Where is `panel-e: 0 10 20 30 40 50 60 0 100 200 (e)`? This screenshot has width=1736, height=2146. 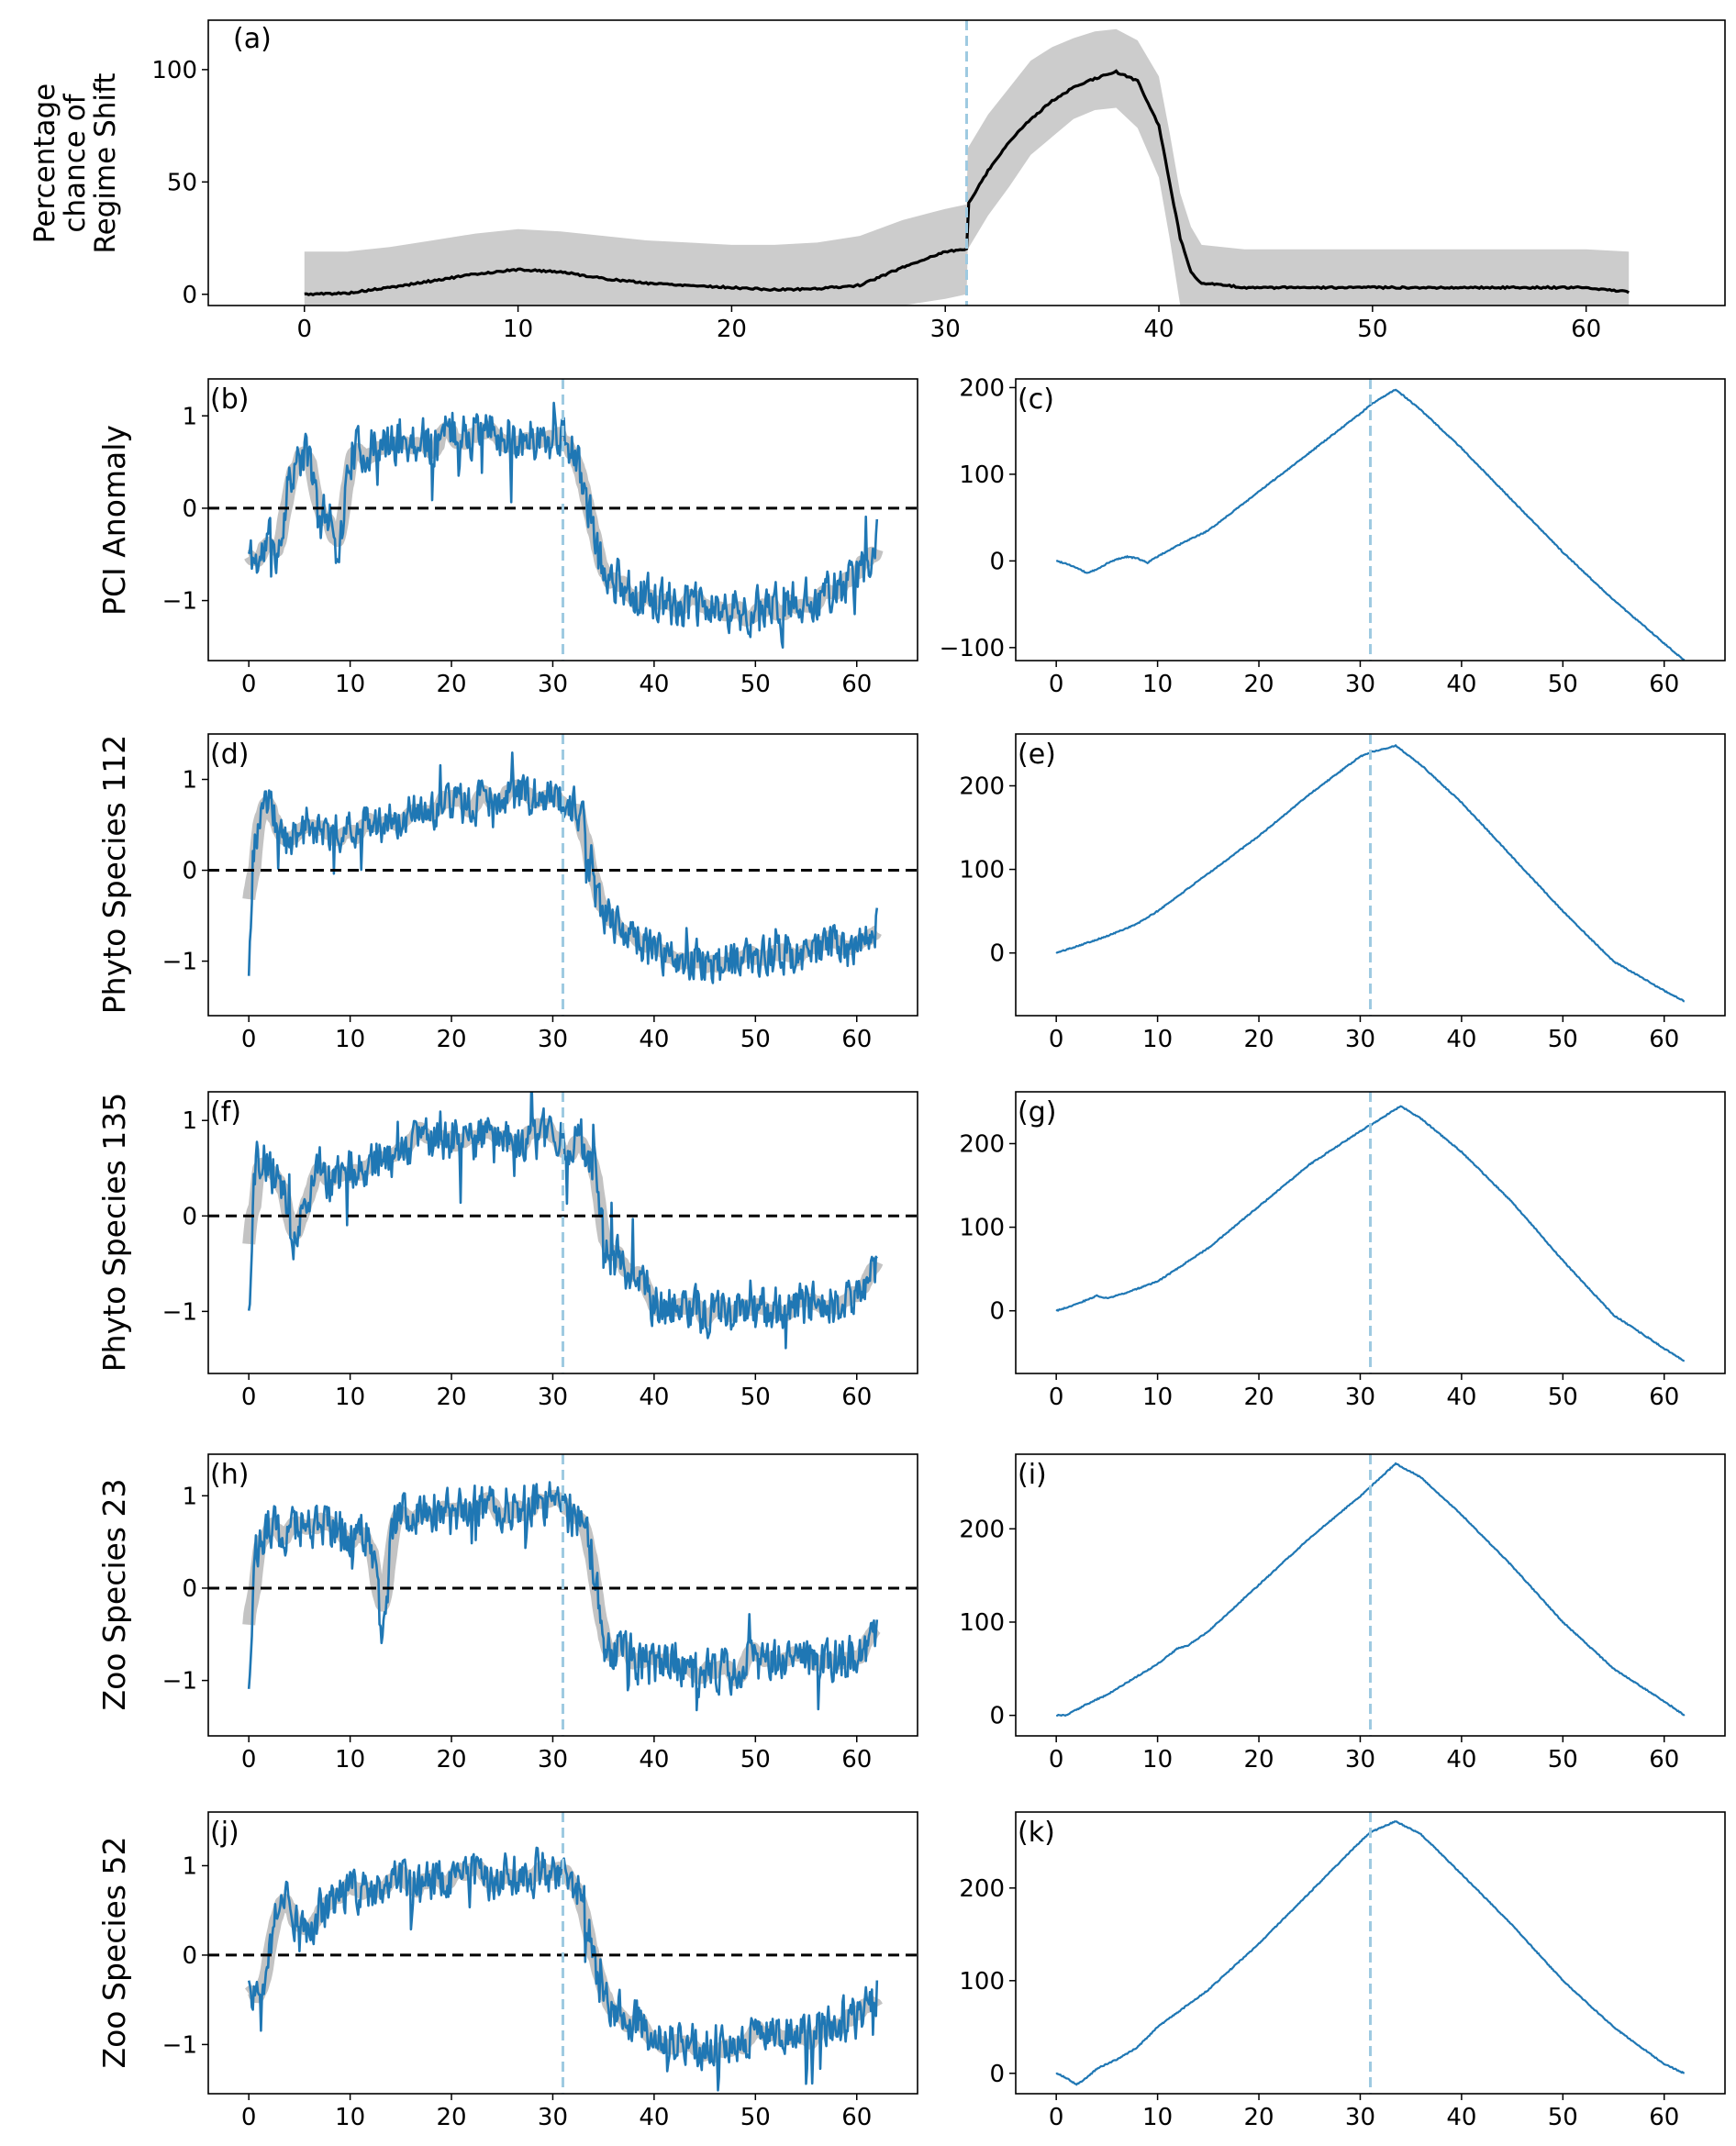
panel-e: 0 10 20 30 40 50 60 0 100 200 (e) is located at coordinates (1343, 893).